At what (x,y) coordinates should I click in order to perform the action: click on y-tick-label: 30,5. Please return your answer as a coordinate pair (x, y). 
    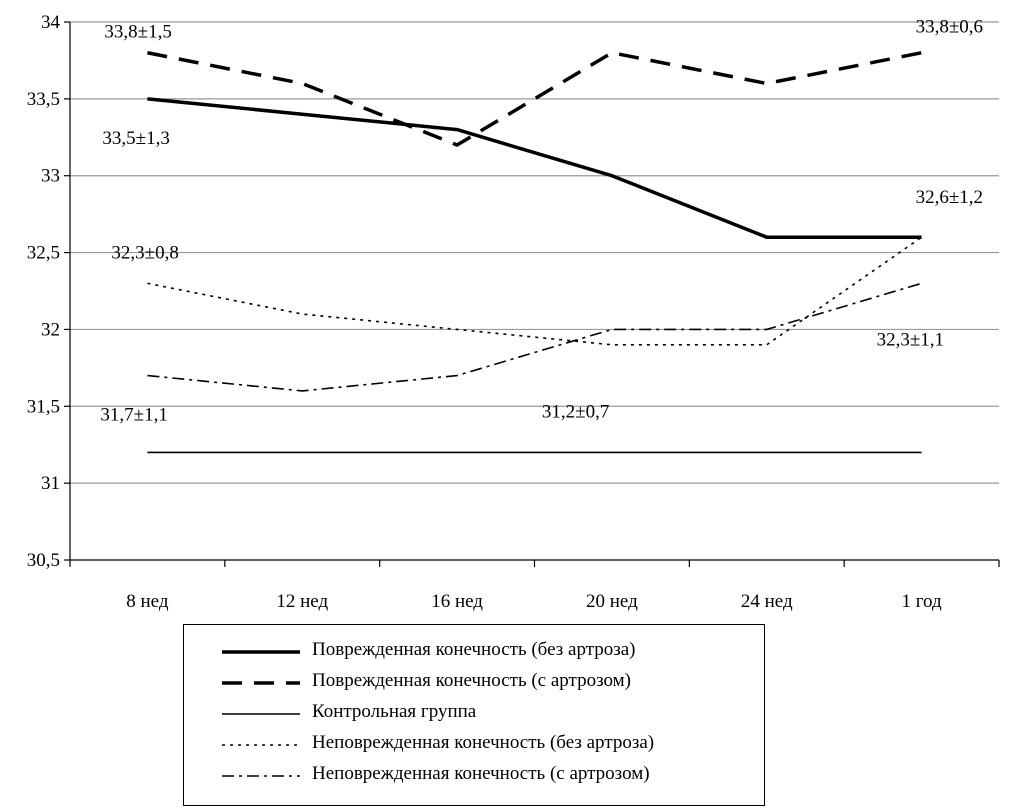
    Looking at the image, I should click on (43, 560).